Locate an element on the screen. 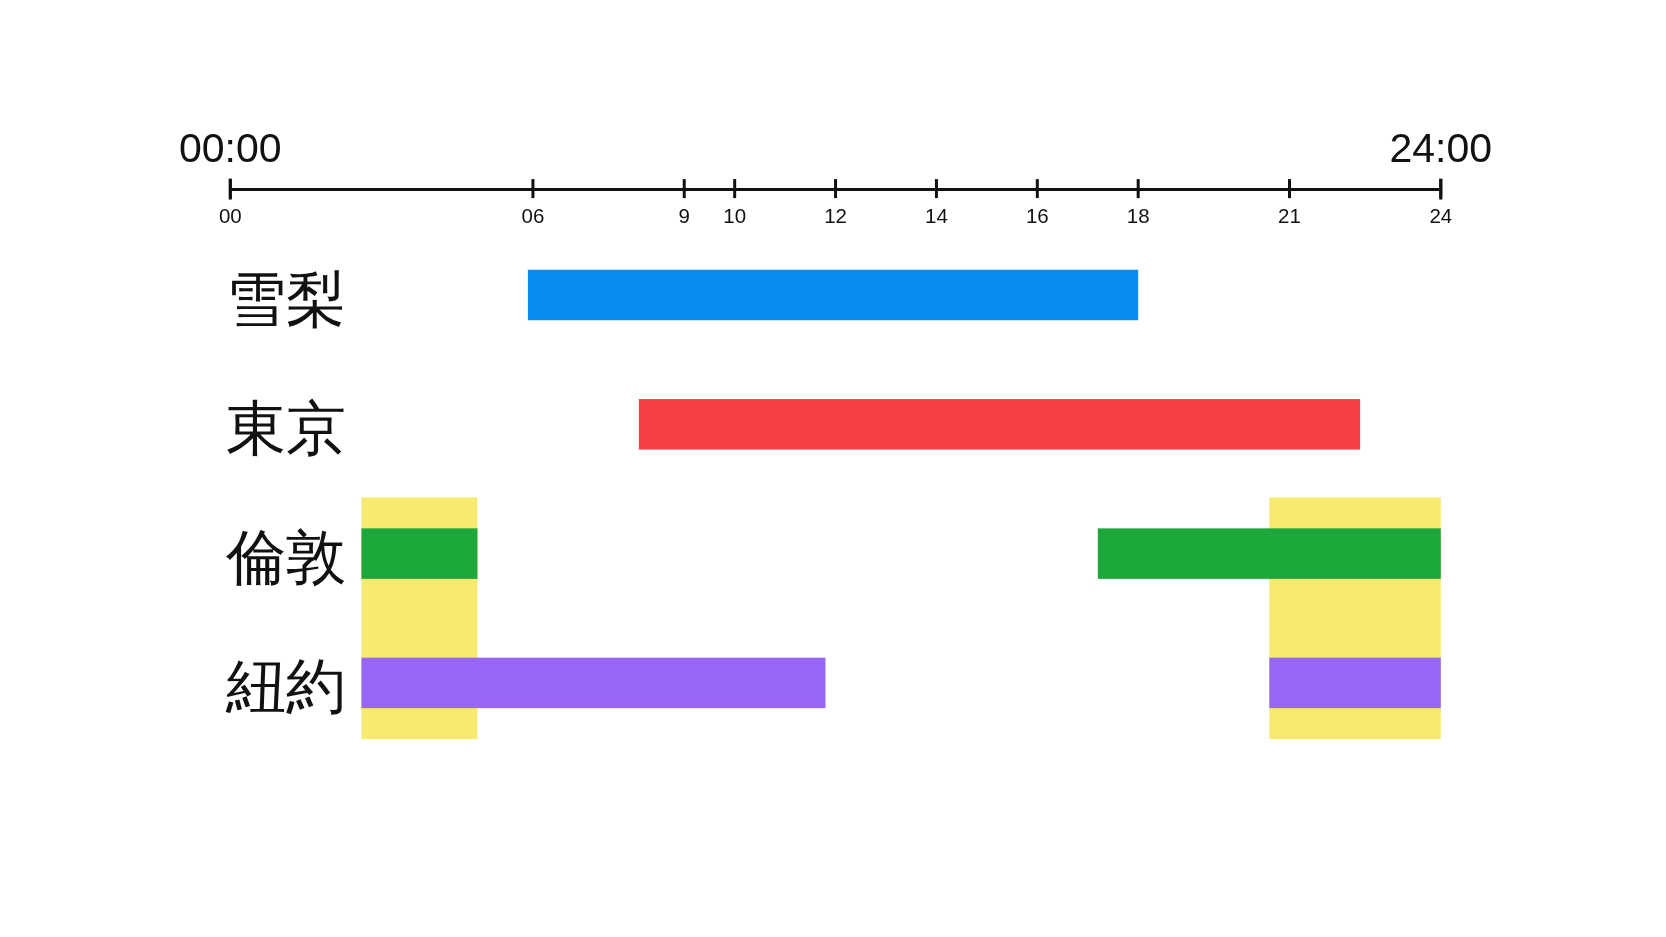  y-tick-label: 倫敦 is located at coordinates (285, 558).